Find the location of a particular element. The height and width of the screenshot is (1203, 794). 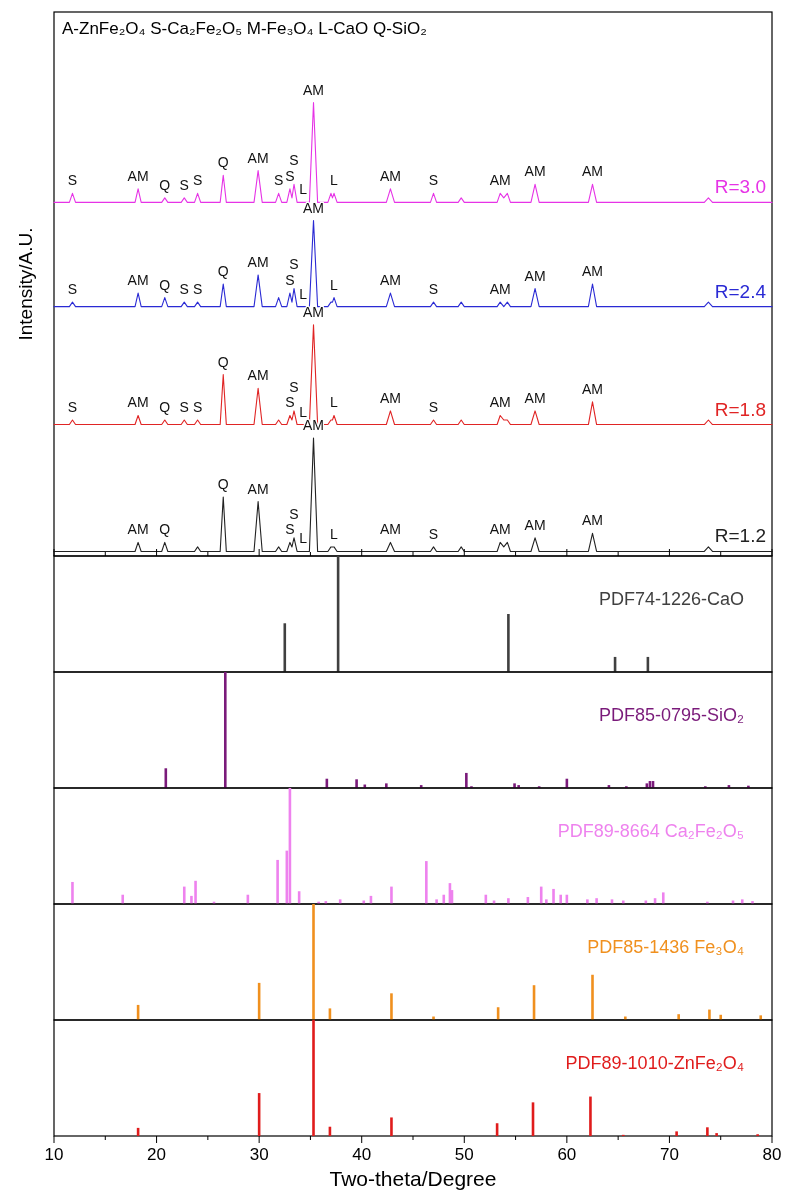

series-label: R=2.4 is located at coordinates (740, 291).